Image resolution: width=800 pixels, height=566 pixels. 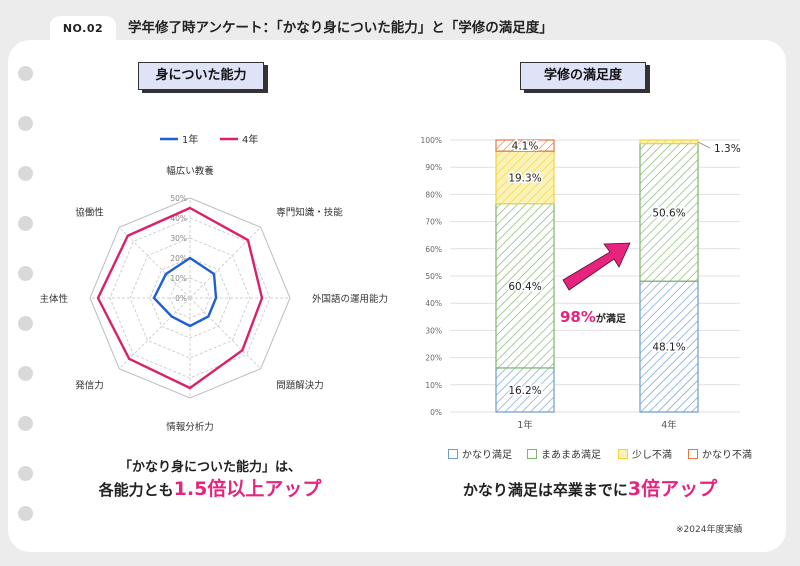 What do you see at coordinates (524, 178) in the screenshot?
I see `bar-data-label: 19.3%` at bounding box center [524, 178].